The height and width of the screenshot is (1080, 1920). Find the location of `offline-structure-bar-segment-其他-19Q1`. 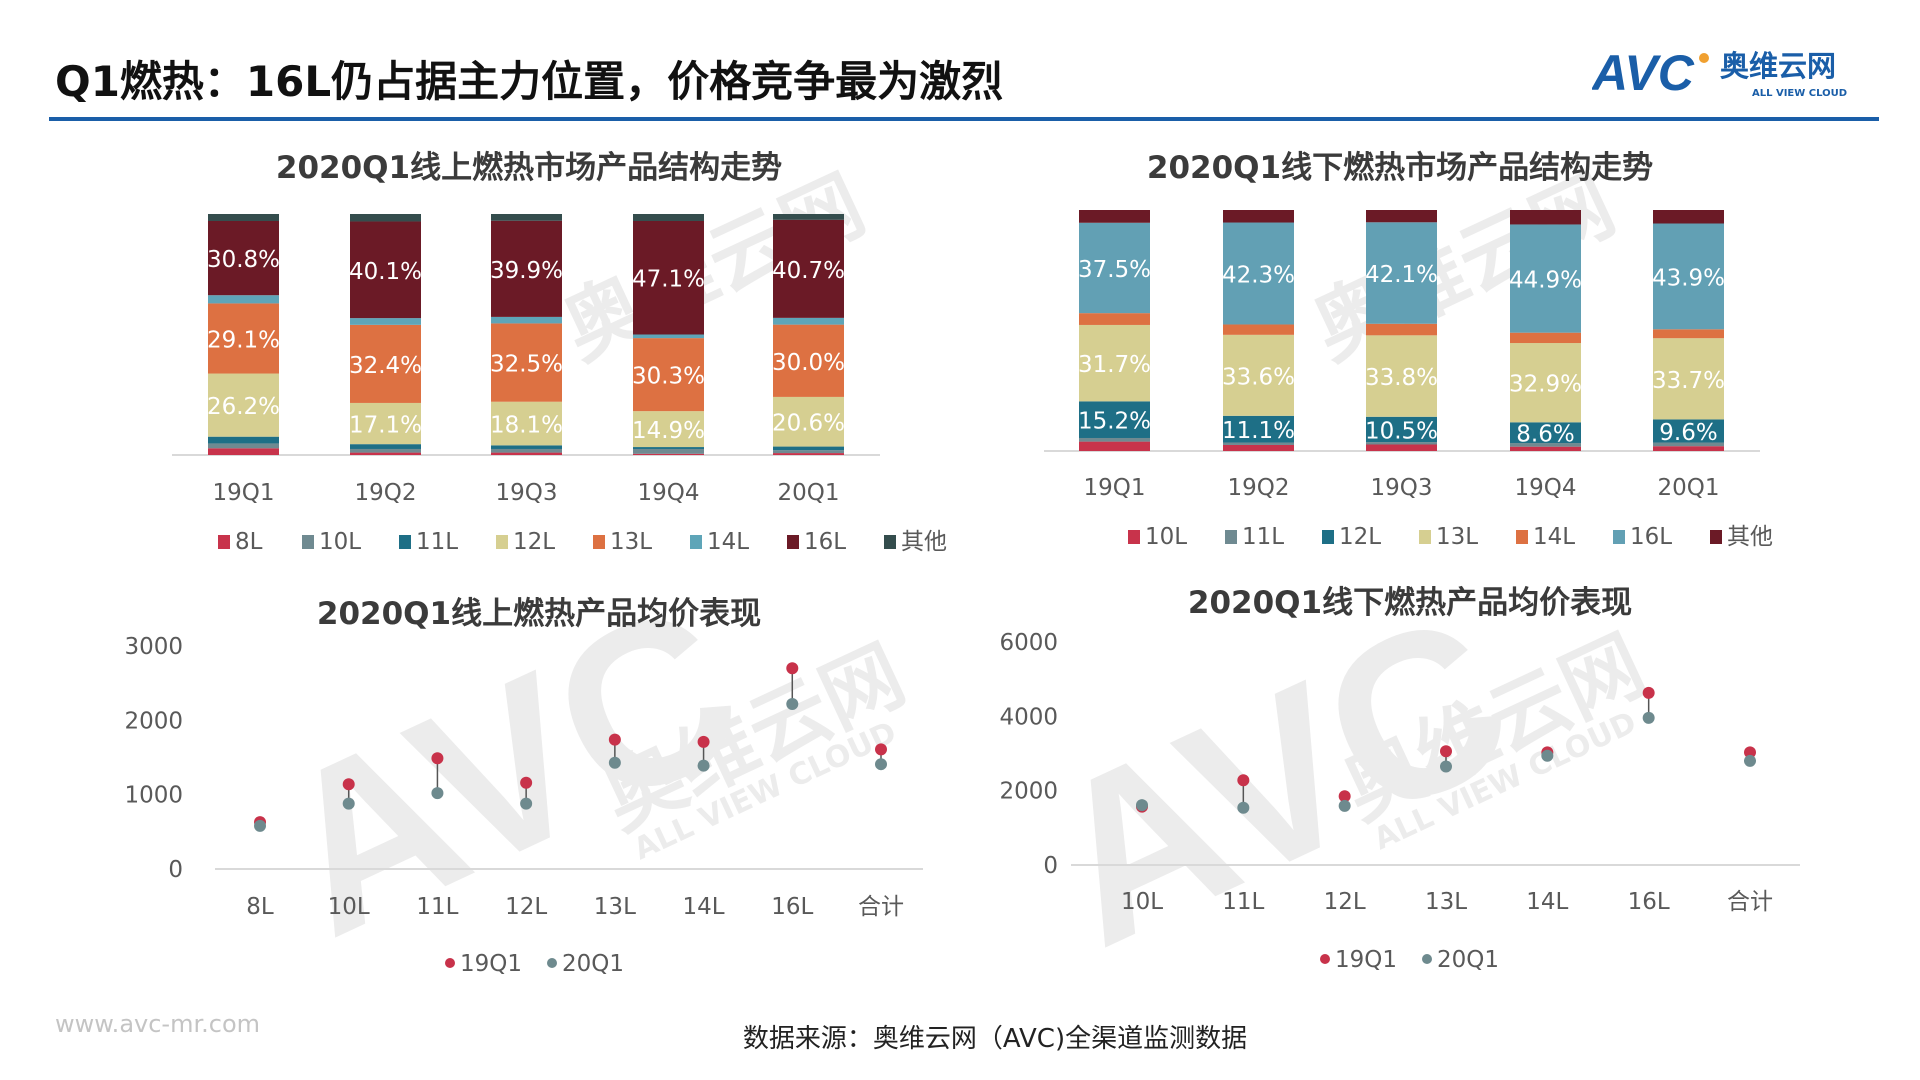

offline-structure-bar-segment-其他-19Q1 is located at coordinates (1114, 216).